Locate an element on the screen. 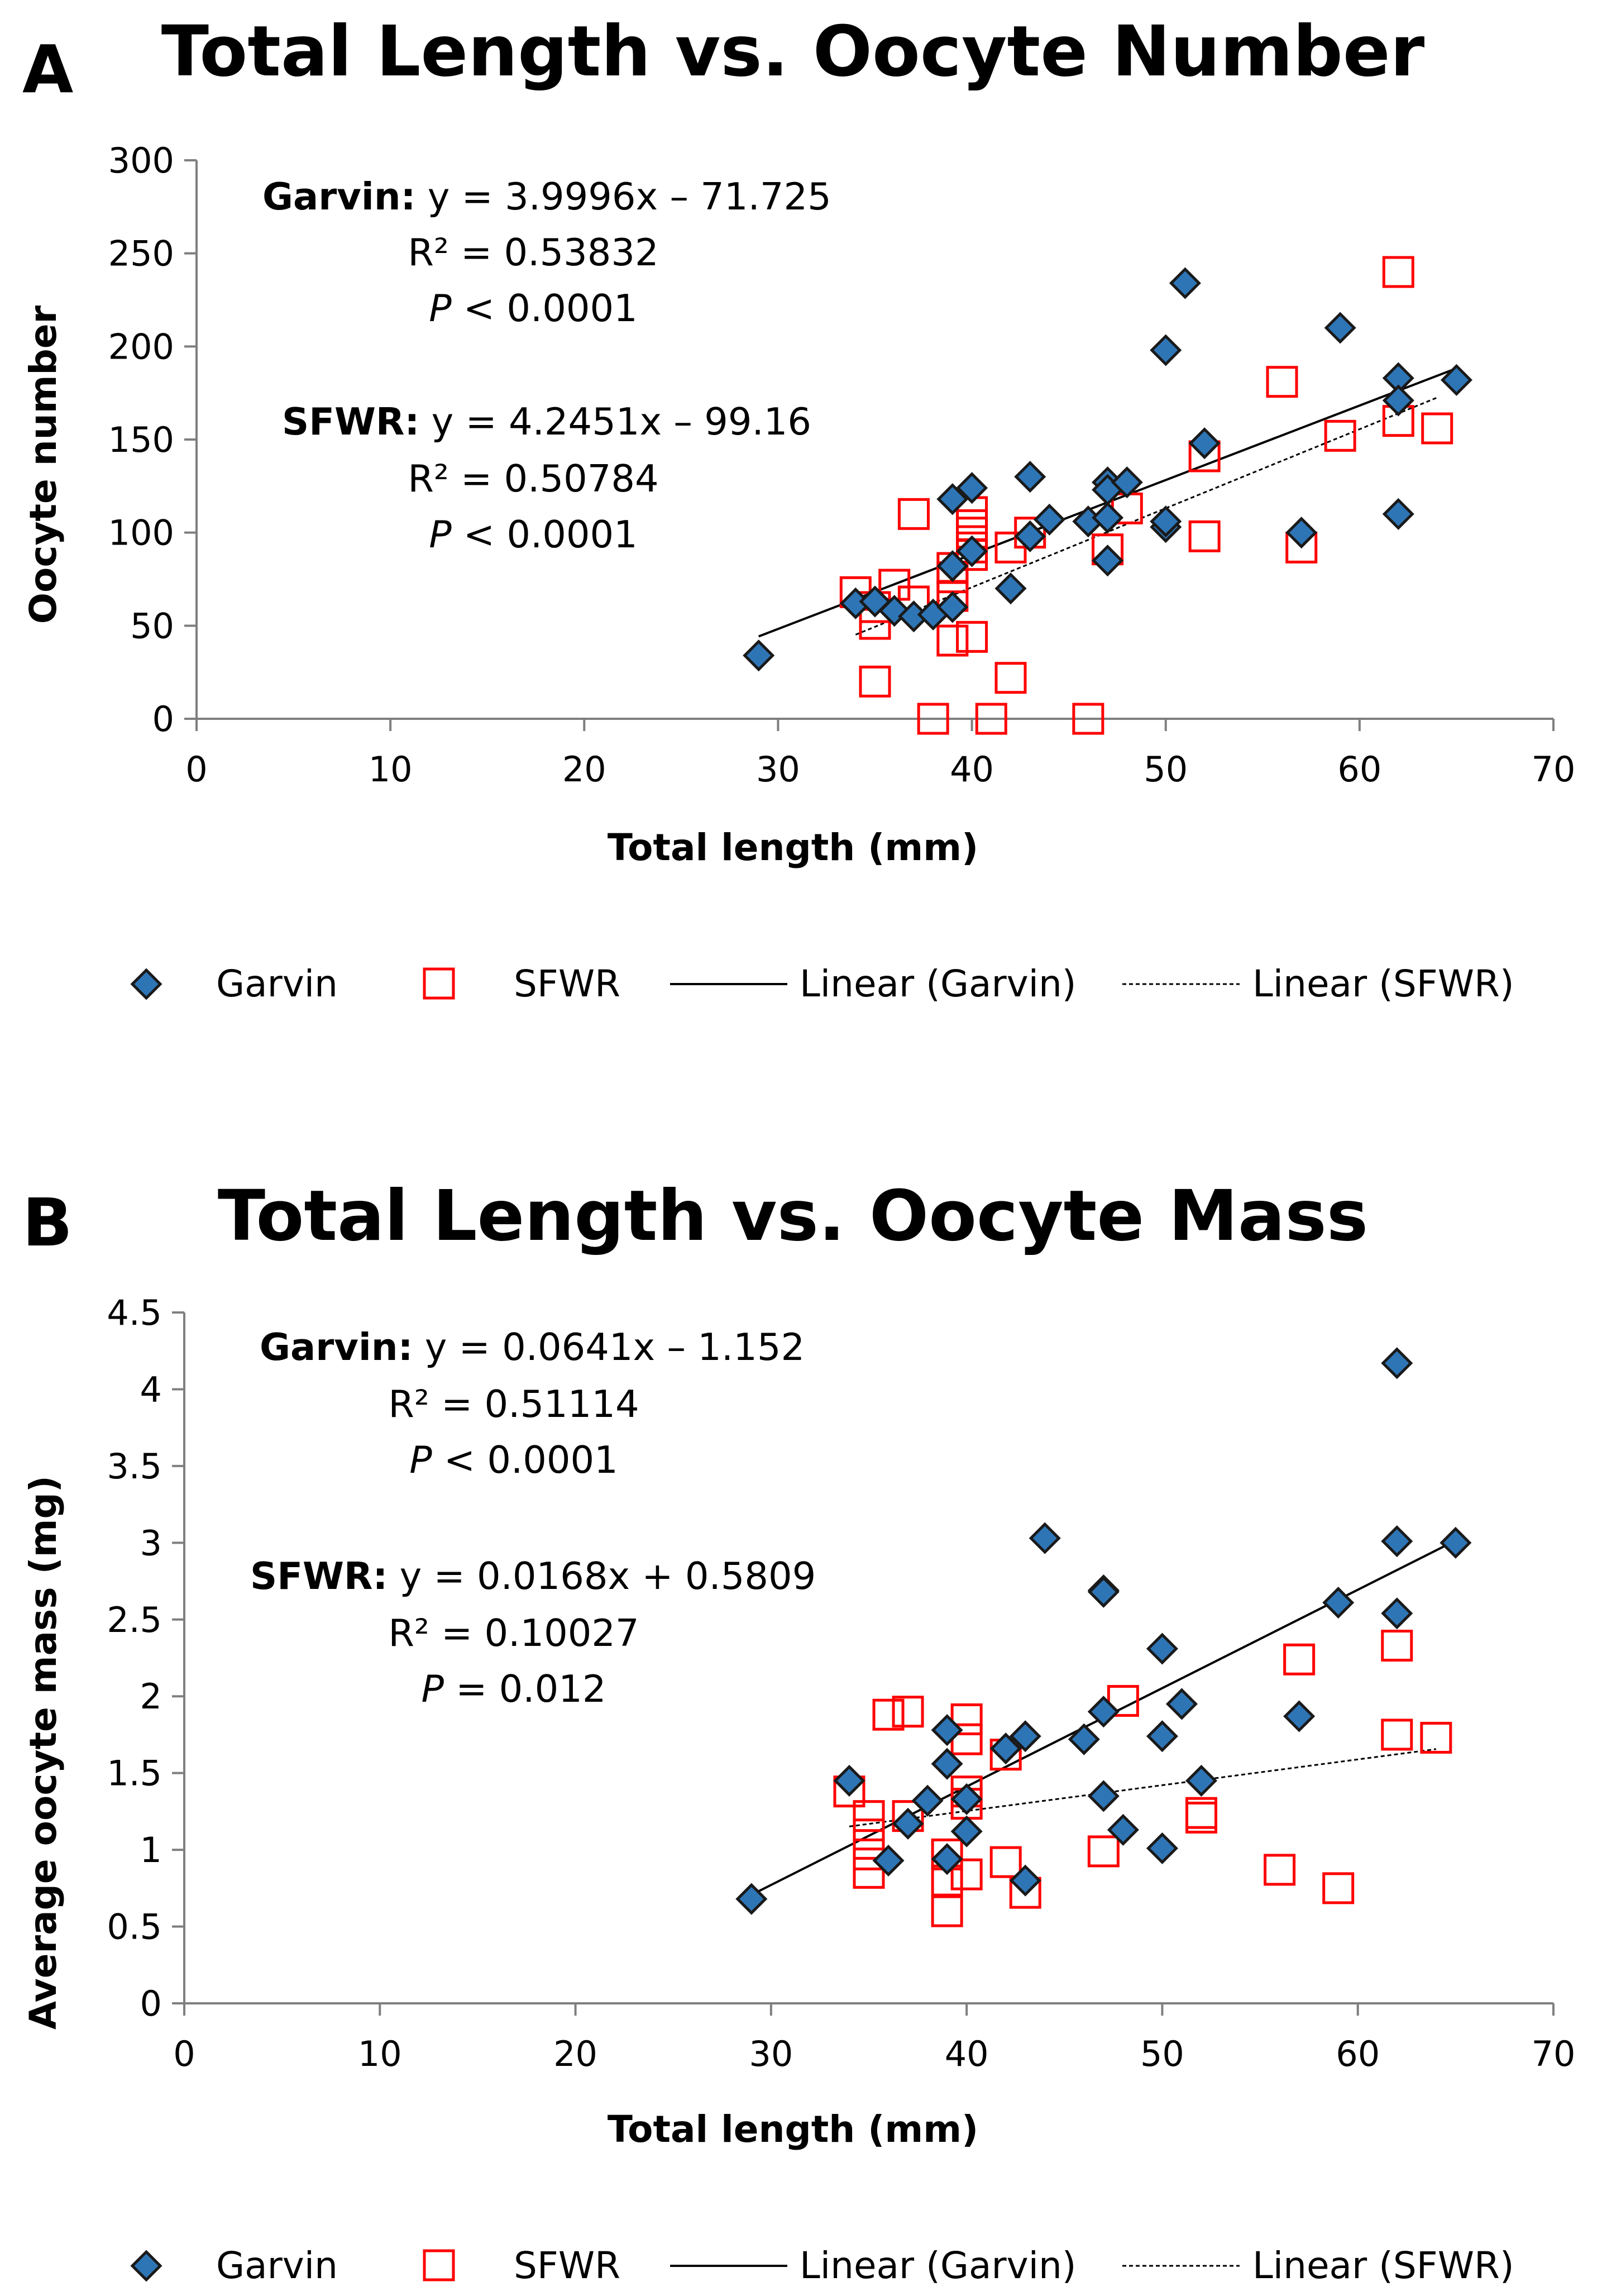 This screenshot has height=2296, width=1602. y-tick-label: 3.5 is located at coordinates (134, 1467).